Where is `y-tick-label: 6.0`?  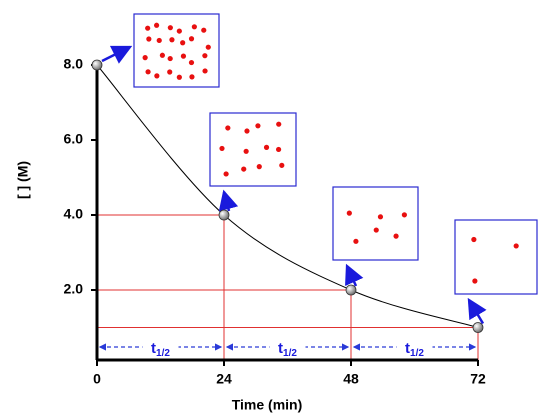
y-tick-label: 6.0 is located at coordinates (74, 139).